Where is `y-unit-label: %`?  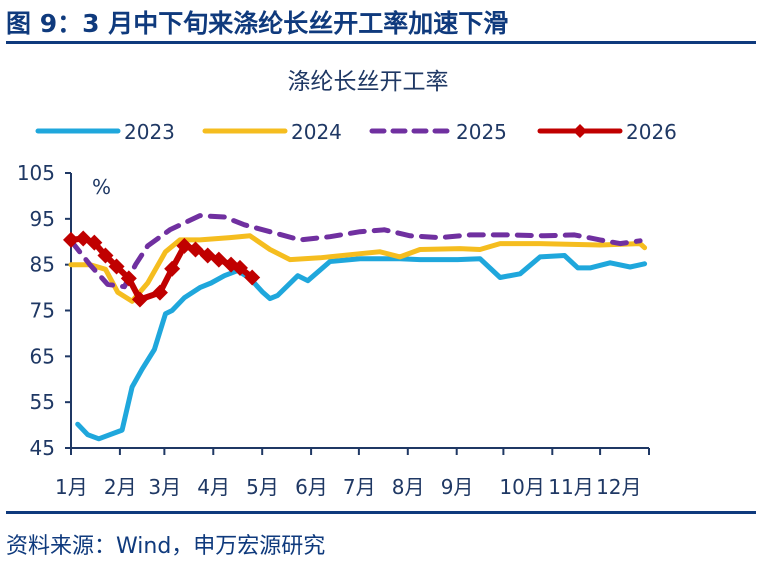
y-unit-label: % is located at coordinates (101, 187).